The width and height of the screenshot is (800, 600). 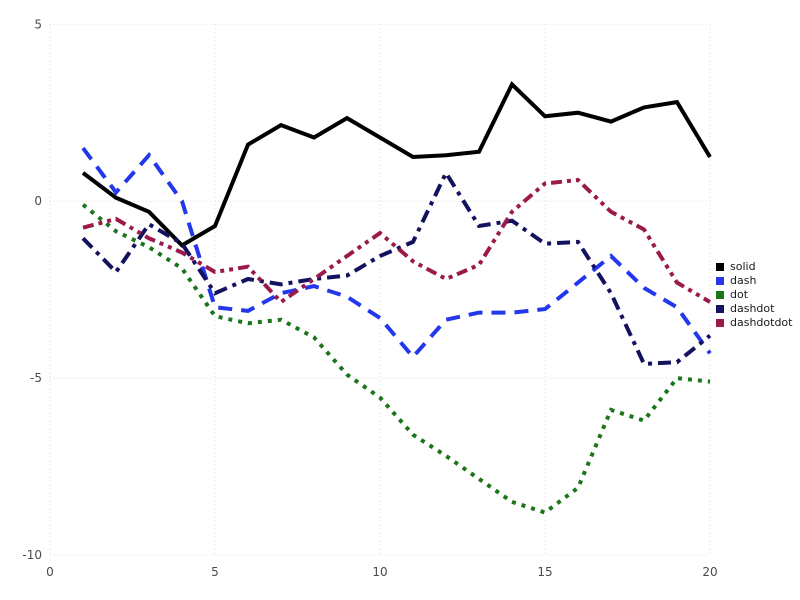 What do you see at coordinates (720, 295) in the screenshot?
I see `legend-swatch-dot` at bounding box center [720, 295].